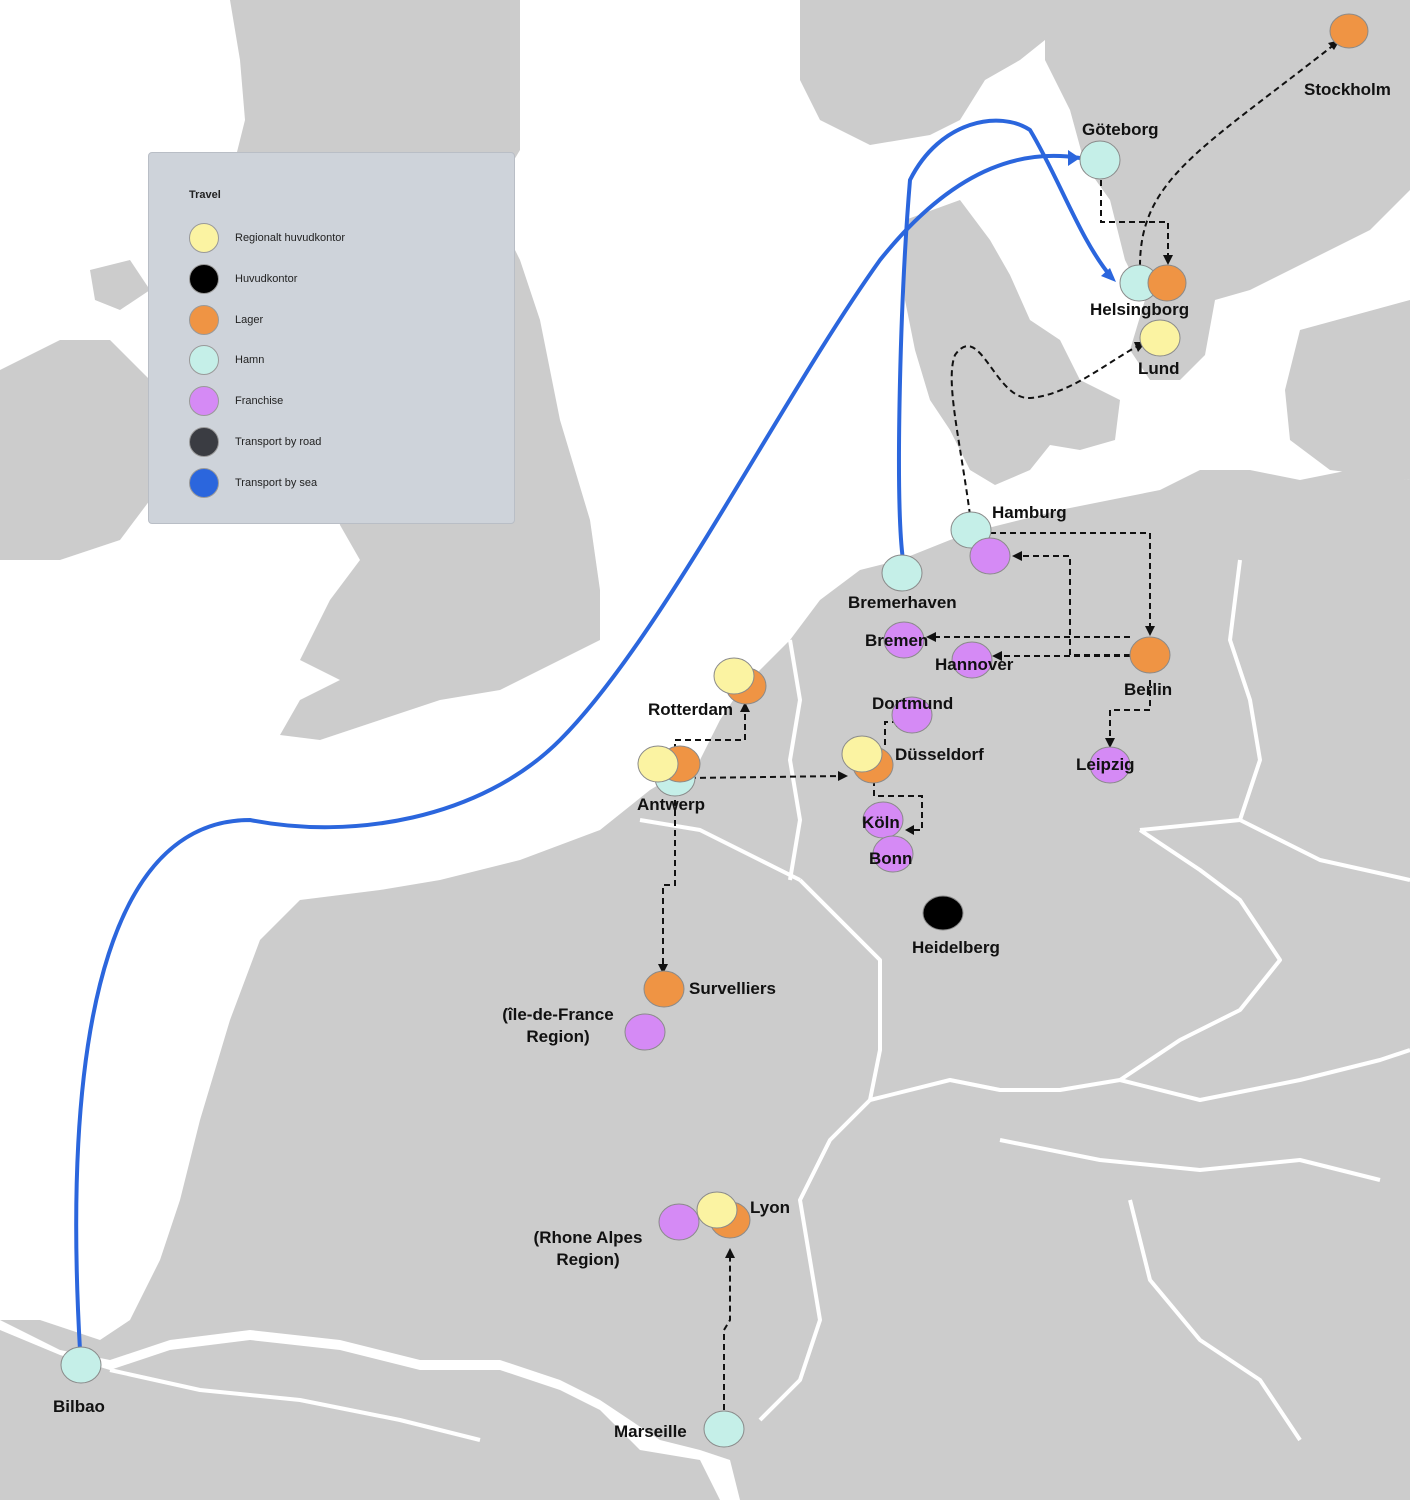 This screenshot has width=1410, height=1500. Describe the element at coordinates (1160, 338) in the screenshot. I see `lund-regional-office-marker` at that location.